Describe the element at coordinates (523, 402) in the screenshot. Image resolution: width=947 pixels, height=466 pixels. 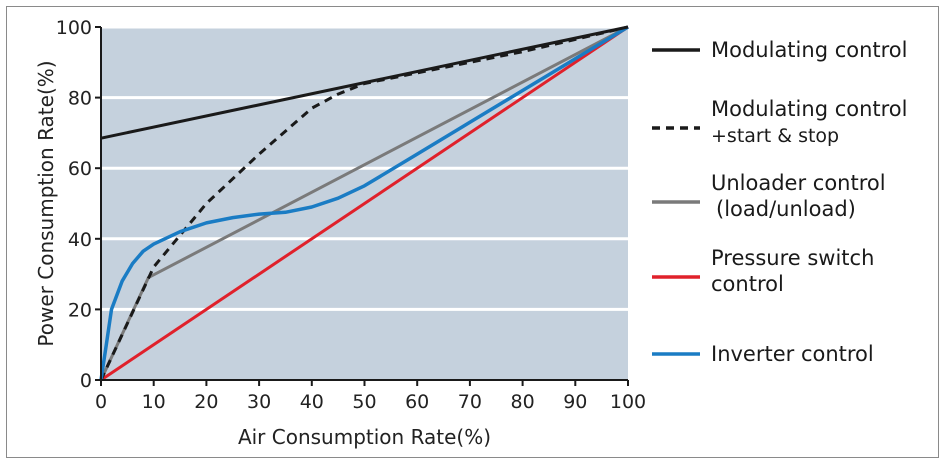
I see `x-tick-label: 80` at that location.